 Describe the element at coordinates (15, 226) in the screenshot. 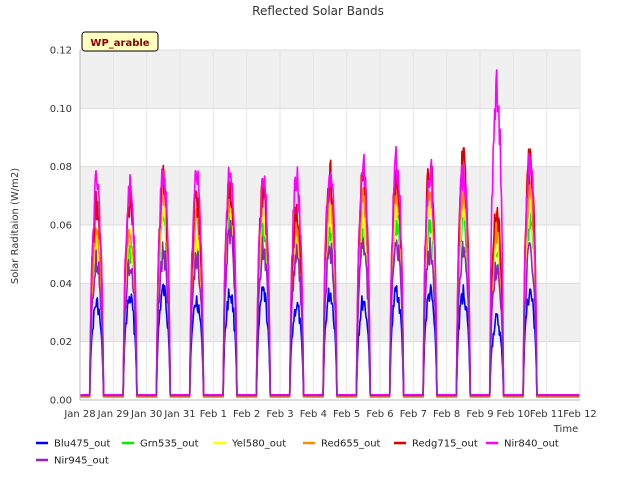

I see `y-axis-title: Solar Raditaion (W/m2)` at that location.